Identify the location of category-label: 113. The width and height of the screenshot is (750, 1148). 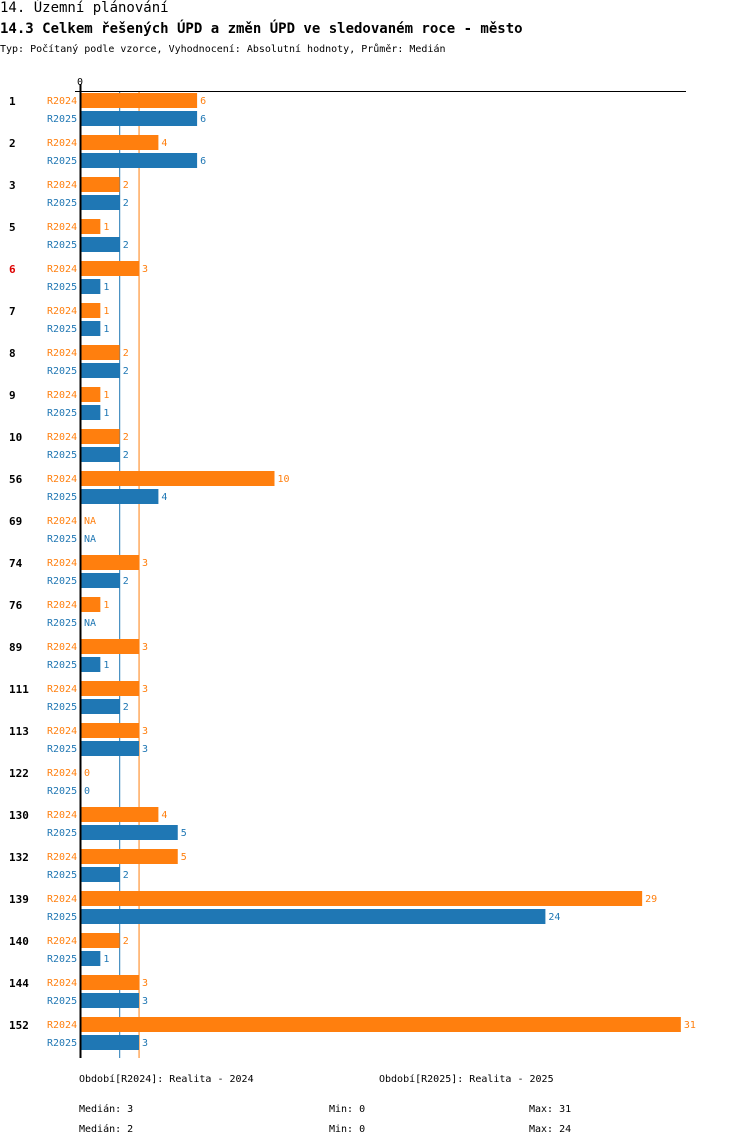
(19, 731).